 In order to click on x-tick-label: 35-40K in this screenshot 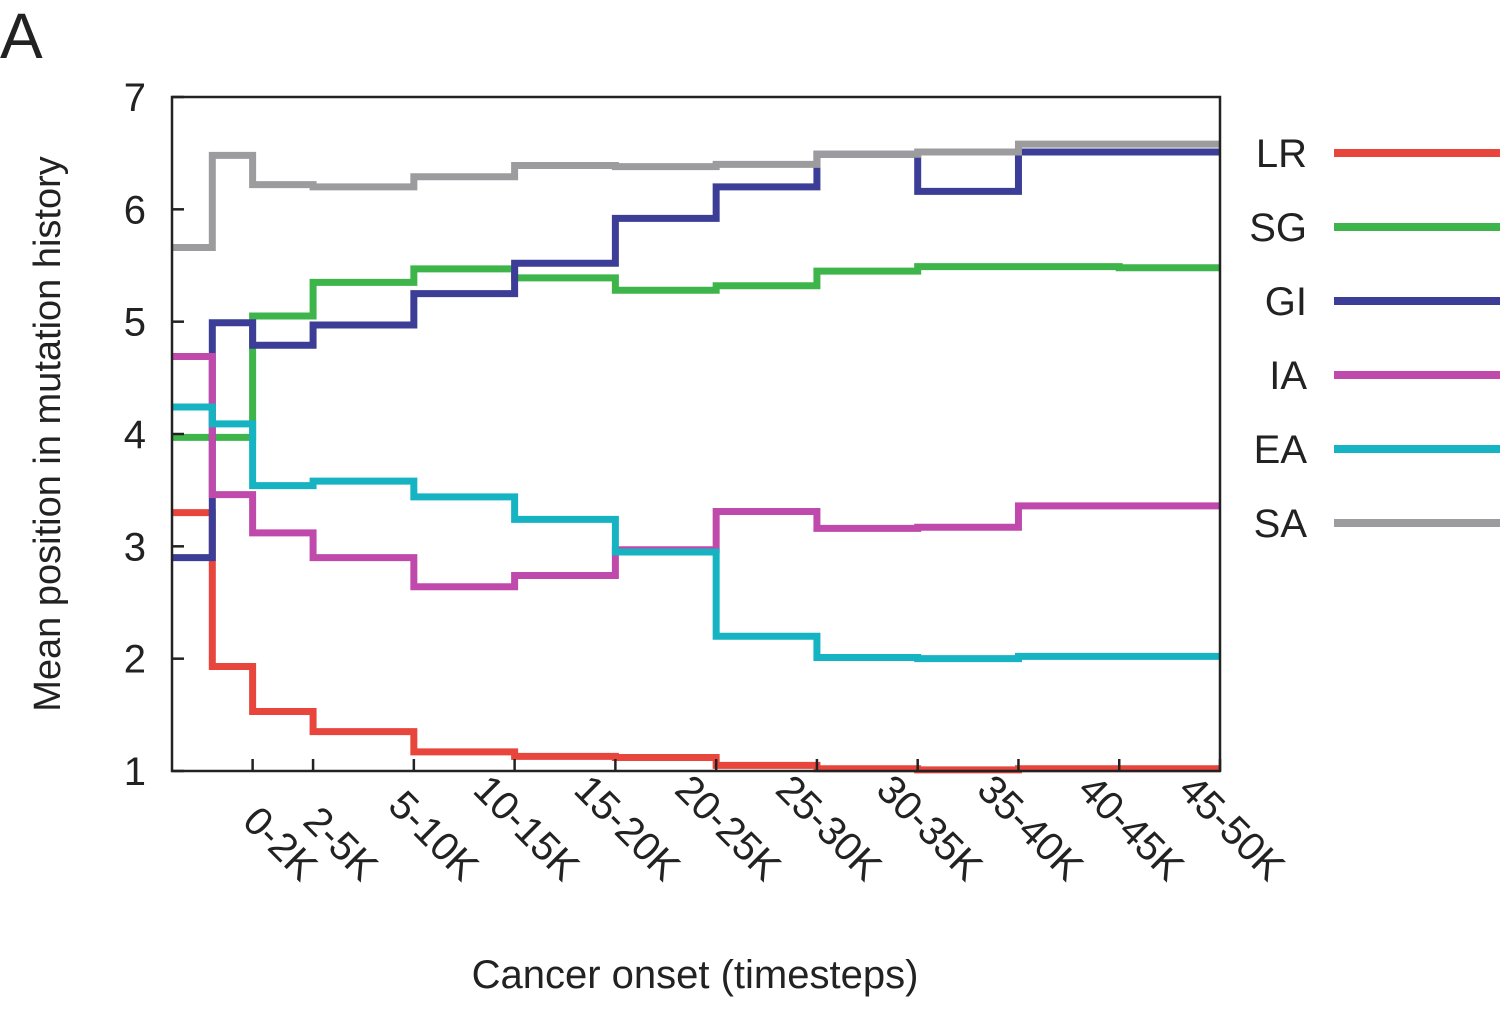, I will do `click(1030, 828)`.